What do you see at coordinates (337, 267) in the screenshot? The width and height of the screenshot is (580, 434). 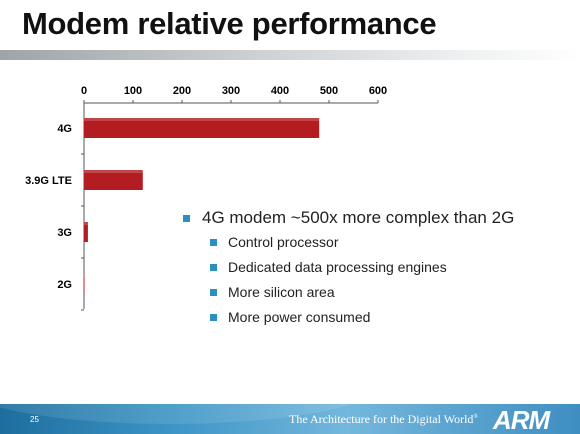 I see `sub-bullet-text: Dedicated data processing engines` at bounding box center [337, 267].